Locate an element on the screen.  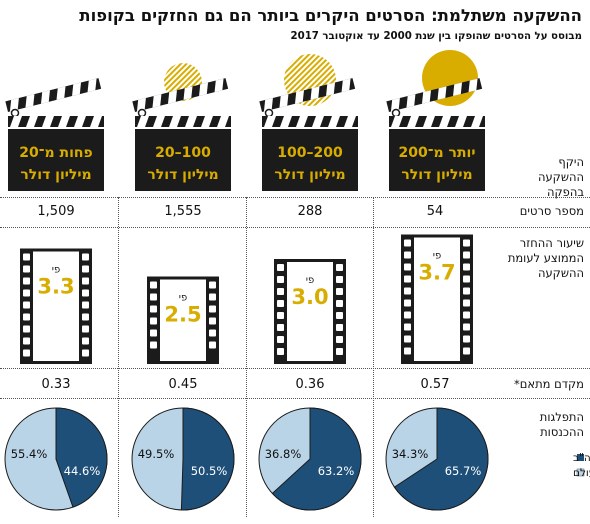
multiple-value: 3.0 is located at coordinates (309, 297).